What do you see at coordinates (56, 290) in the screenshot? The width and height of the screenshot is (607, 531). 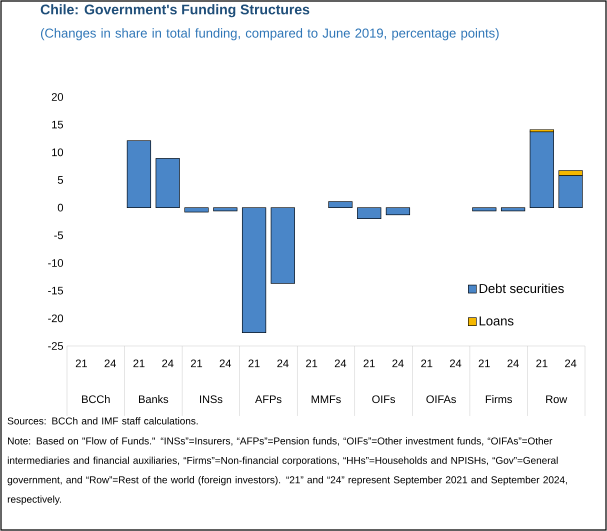 I see `y-tick-label: -15` at bounding box center [56, 290].